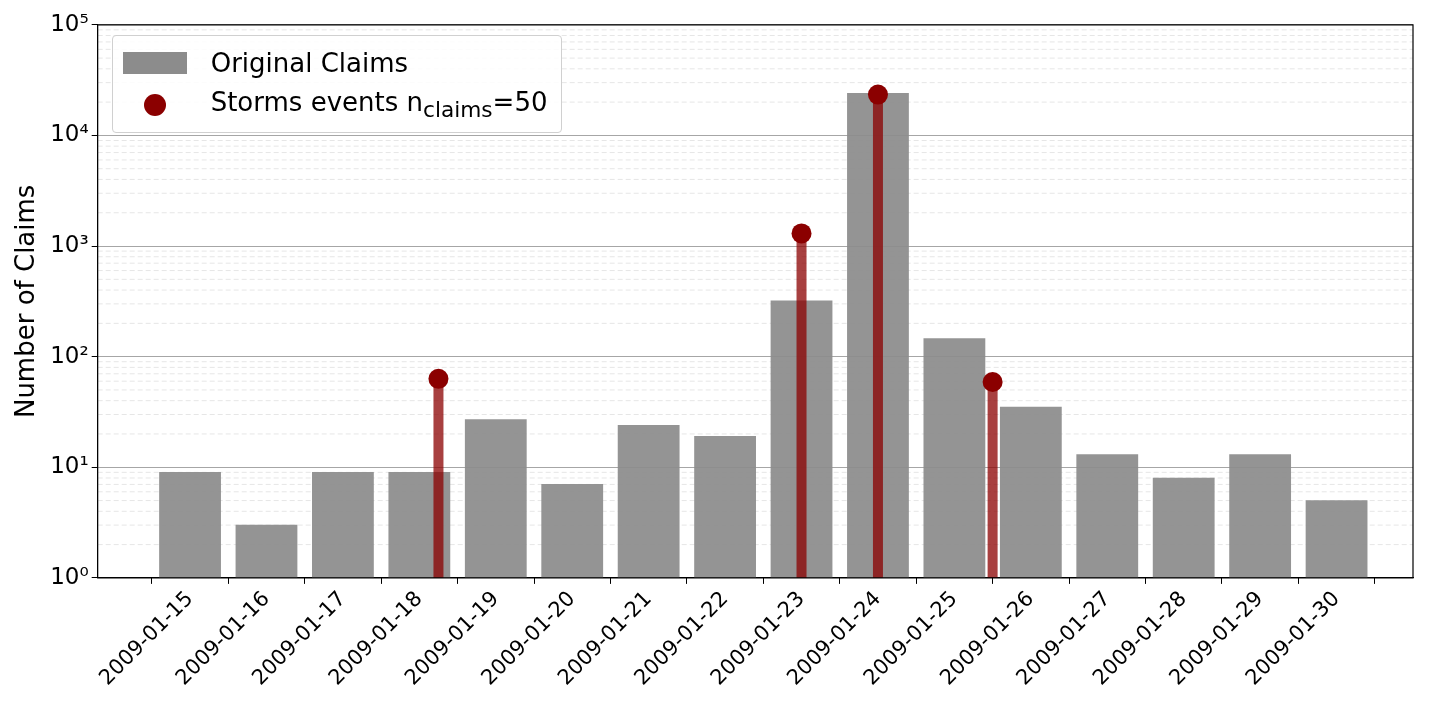 The height and width of the screenshot is (702, 1433). What do you see at coordinates (25, 301) in the screenshot?
I see `y-axis-title: Number of Claims` at bounding box center [25, 301].